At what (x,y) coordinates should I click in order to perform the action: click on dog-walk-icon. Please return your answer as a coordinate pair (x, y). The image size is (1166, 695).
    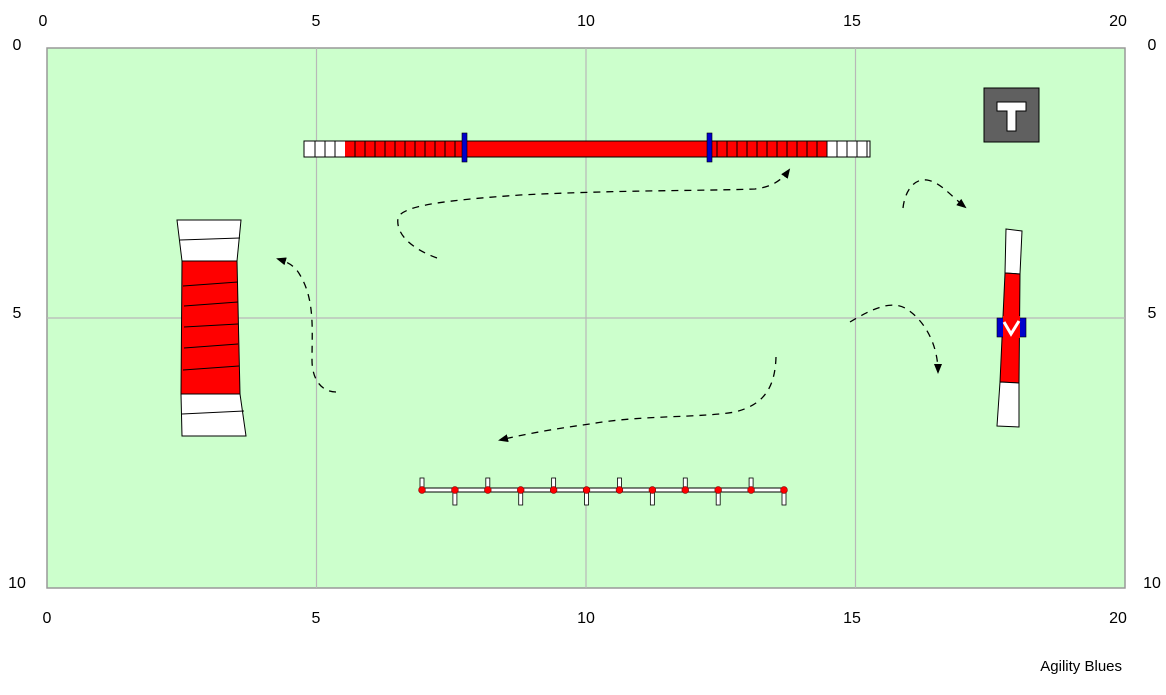
    Looking at the image, I should click on (587, 147).